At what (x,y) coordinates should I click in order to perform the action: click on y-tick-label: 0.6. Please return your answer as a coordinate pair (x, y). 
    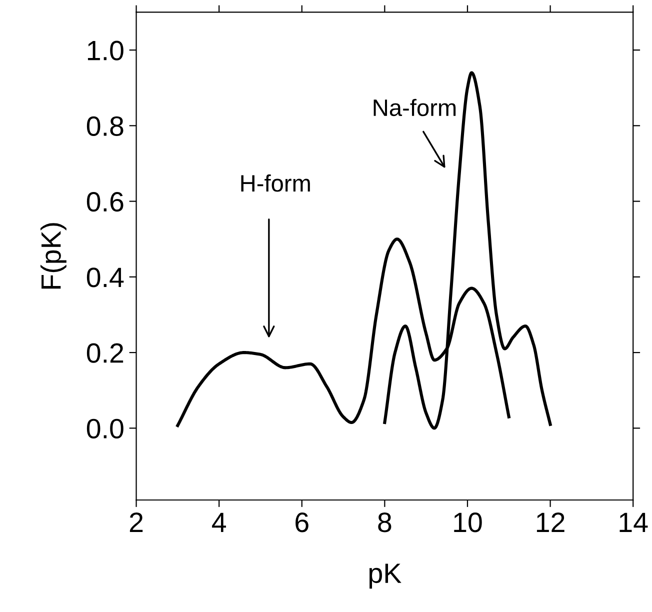
    Looking at the image, I should click on (105, 202).